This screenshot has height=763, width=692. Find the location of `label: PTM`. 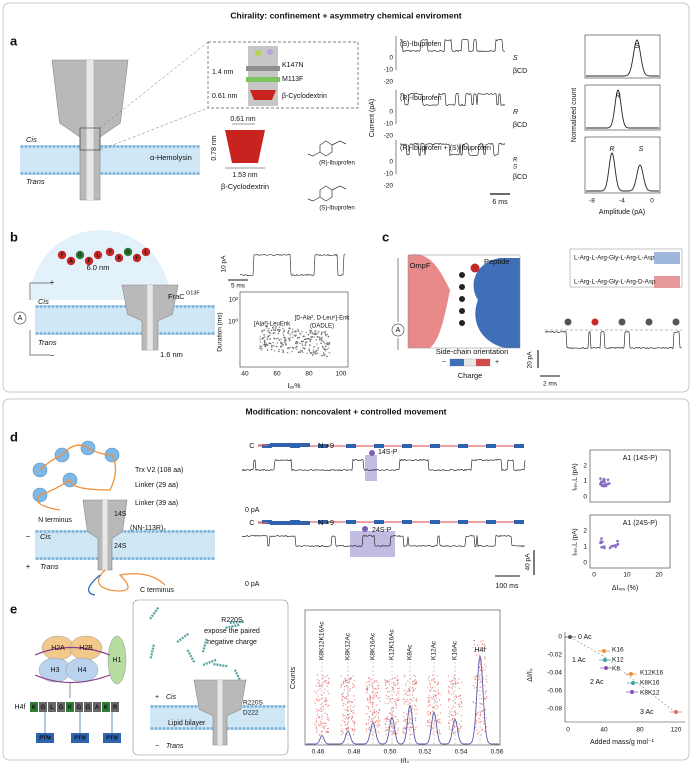

label: PTM is located at coordinates (80, 738).